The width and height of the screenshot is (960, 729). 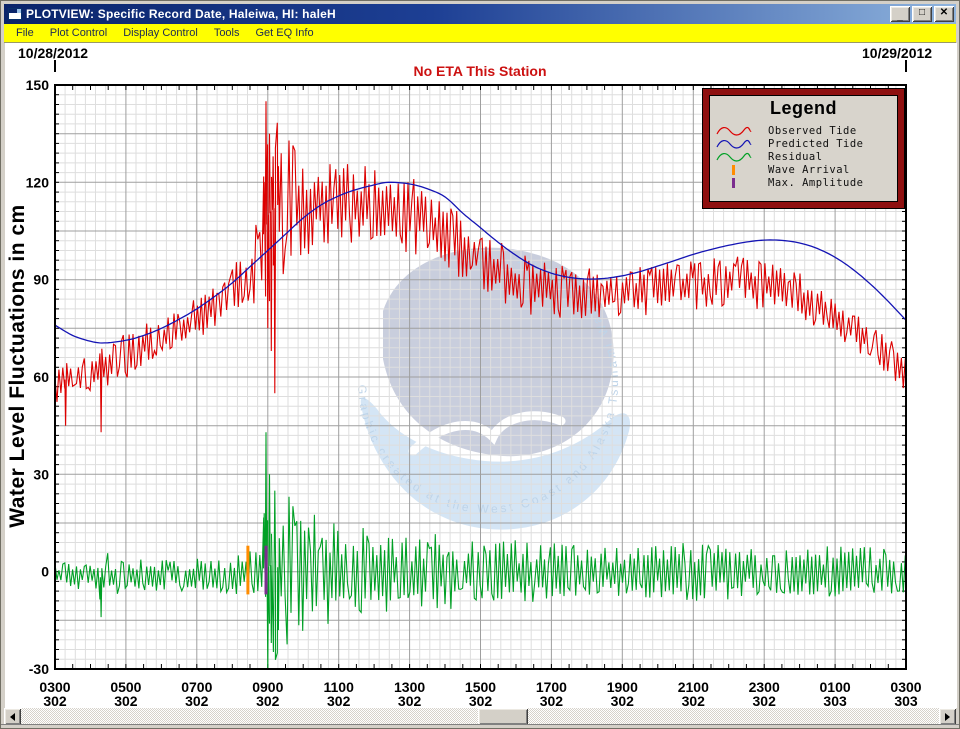 What do you see at coordinates (803, 108) in the screenshot?
I see `legend-title: Legend` at bounding box center [803, 108].